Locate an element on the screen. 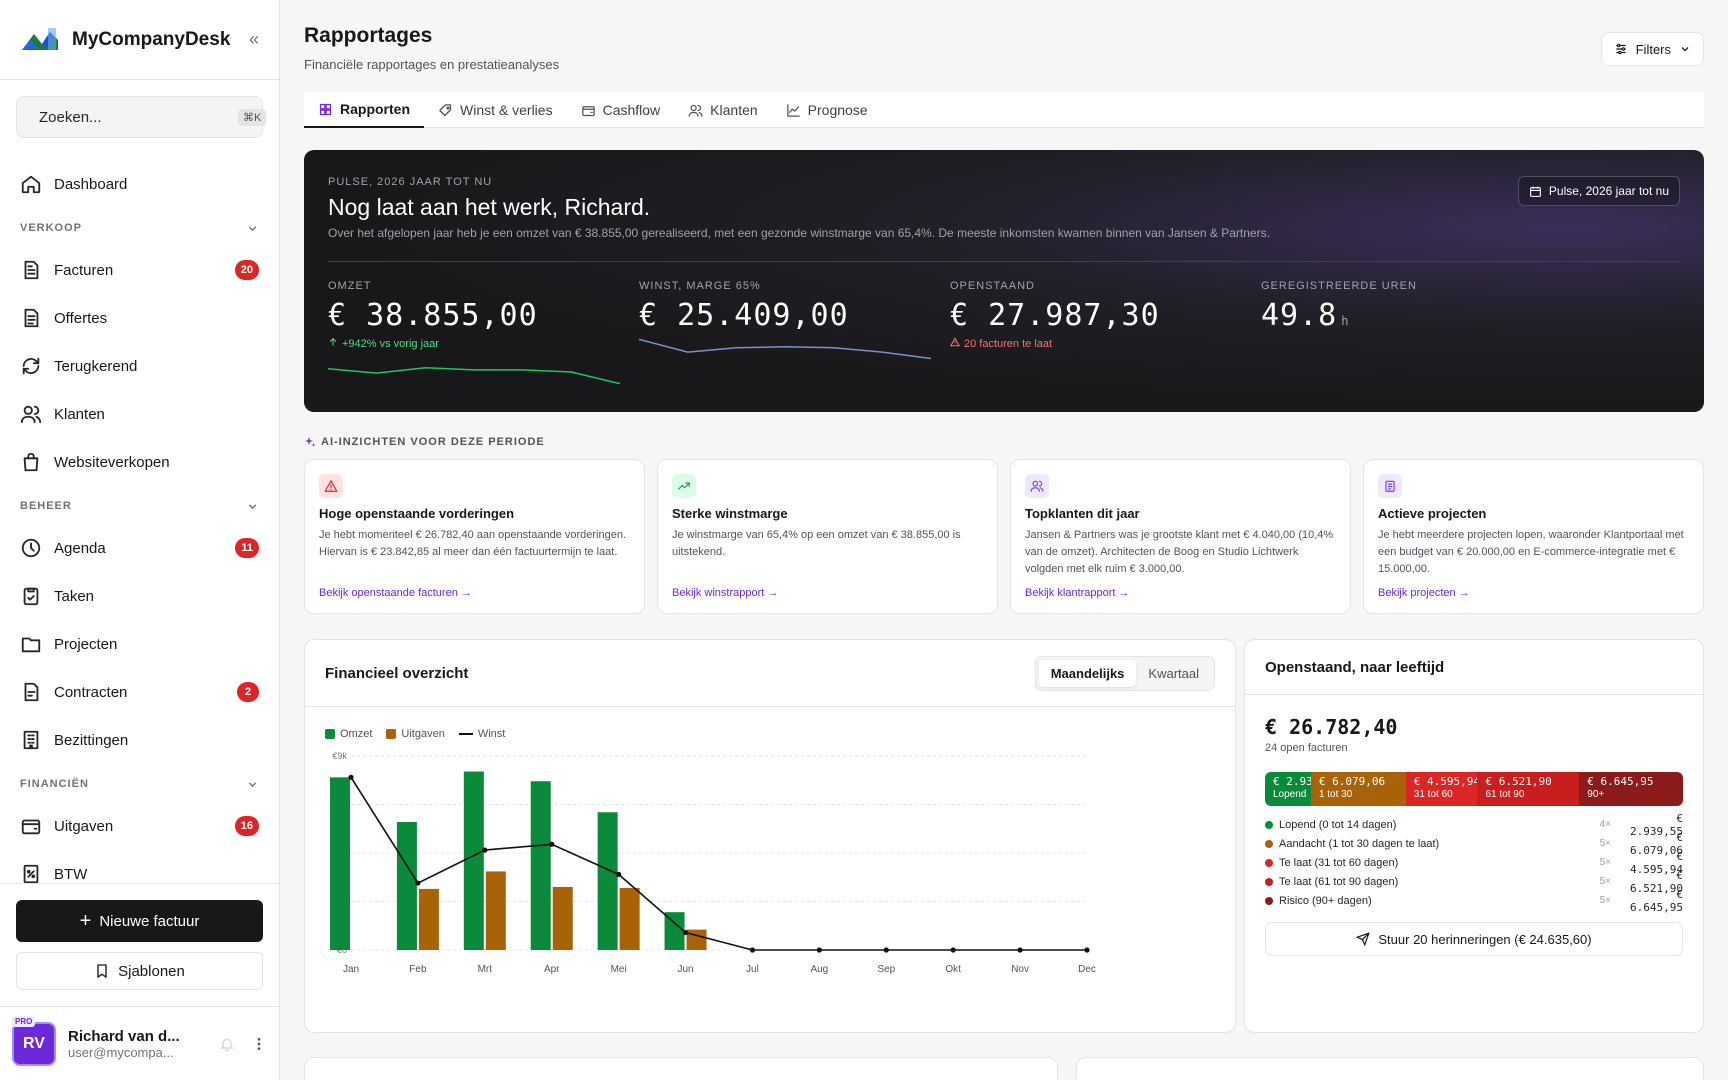 Image resolution: width=1728 pixels, height=1080 pixels. sidebar-item-dashboard: Dashboard is located at coordinates (139, 184).